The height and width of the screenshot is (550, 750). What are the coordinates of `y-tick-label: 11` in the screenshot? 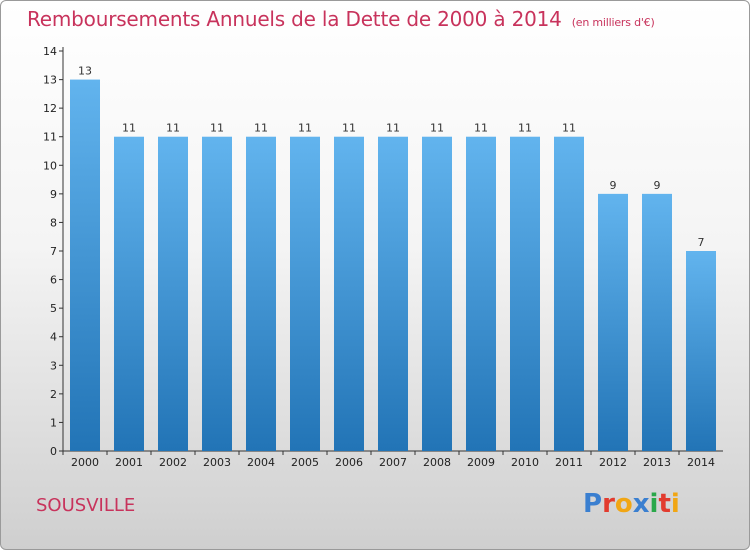 It's located at (50, 137).